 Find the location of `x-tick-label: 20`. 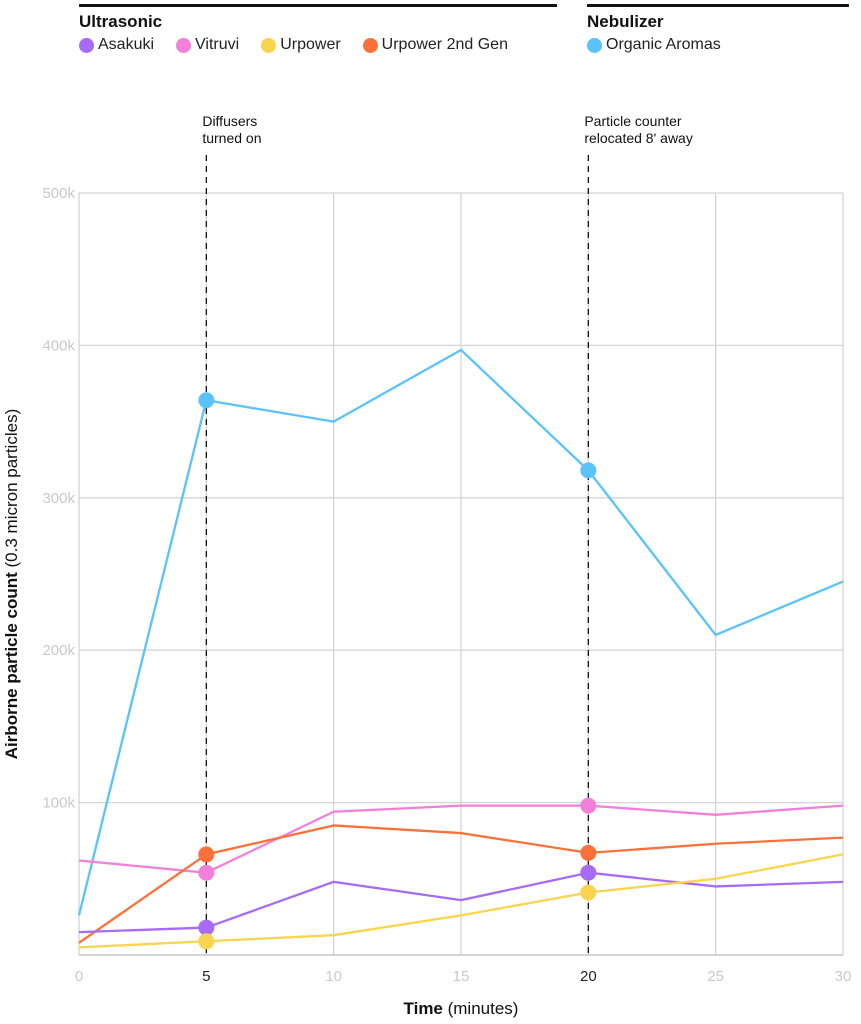

x-tick-label: 20 is located at coordinates (588, 976).